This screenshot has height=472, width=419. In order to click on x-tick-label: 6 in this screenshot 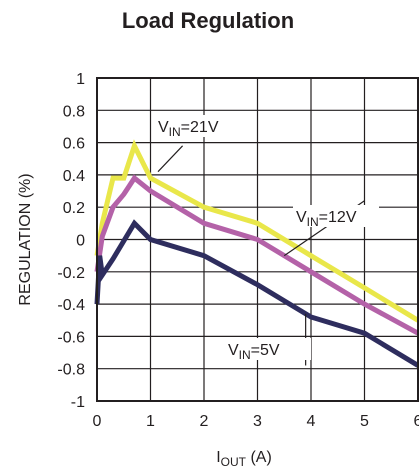, I will do `click(416, 421)`.